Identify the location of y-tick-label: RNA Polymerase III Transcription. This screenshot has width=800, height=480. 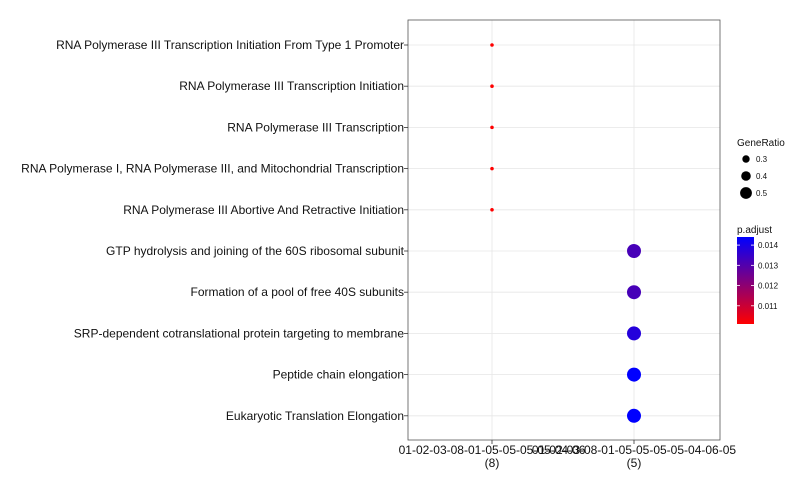
(315, 127).